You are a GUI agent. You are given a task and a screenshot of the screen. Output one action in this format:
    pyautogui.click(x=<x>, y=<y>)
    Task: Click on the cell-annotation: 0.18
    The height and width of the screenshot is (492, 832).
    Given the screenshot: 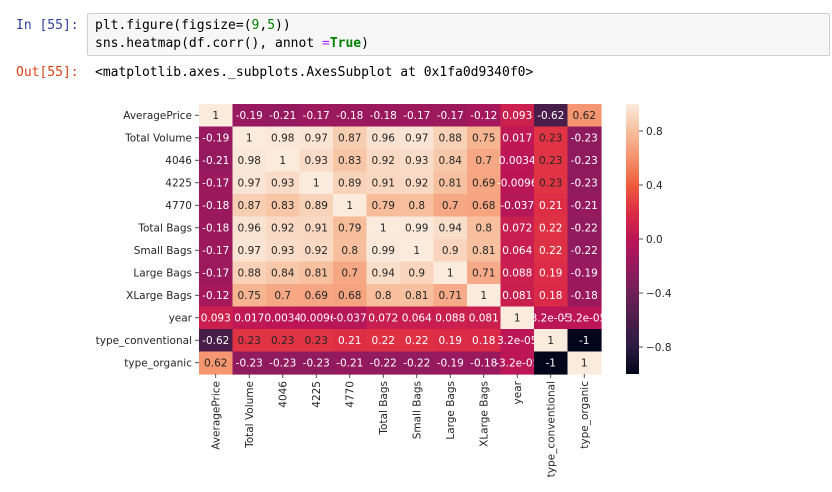 What is the action you would take?
    pyautogui.click(x=550, y=296)
    